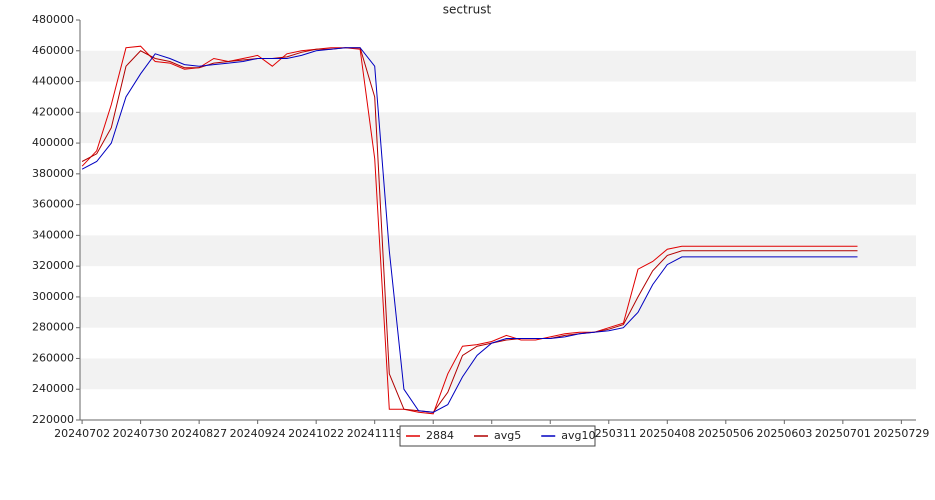  Describe the element at coordinates (440, 435) in the screenshot. I see `legend-label: 2884` at that location.